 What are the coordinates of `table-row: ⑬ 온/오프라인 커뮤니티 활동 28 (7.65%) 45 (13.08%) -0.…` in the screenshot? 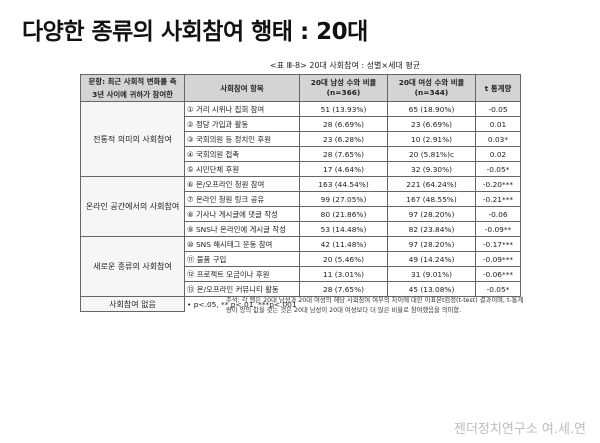 It's located at (301, 289).